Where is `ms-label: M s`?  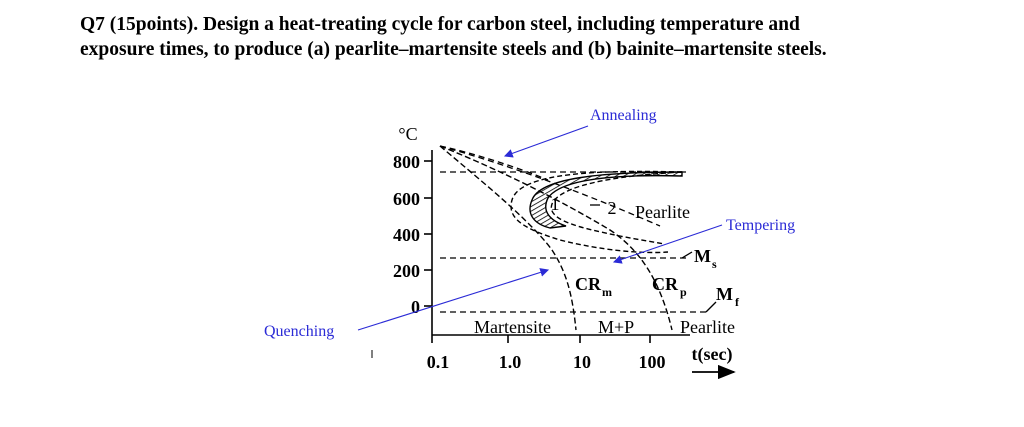
ms-label: M s is located at coordinates (699, 258).